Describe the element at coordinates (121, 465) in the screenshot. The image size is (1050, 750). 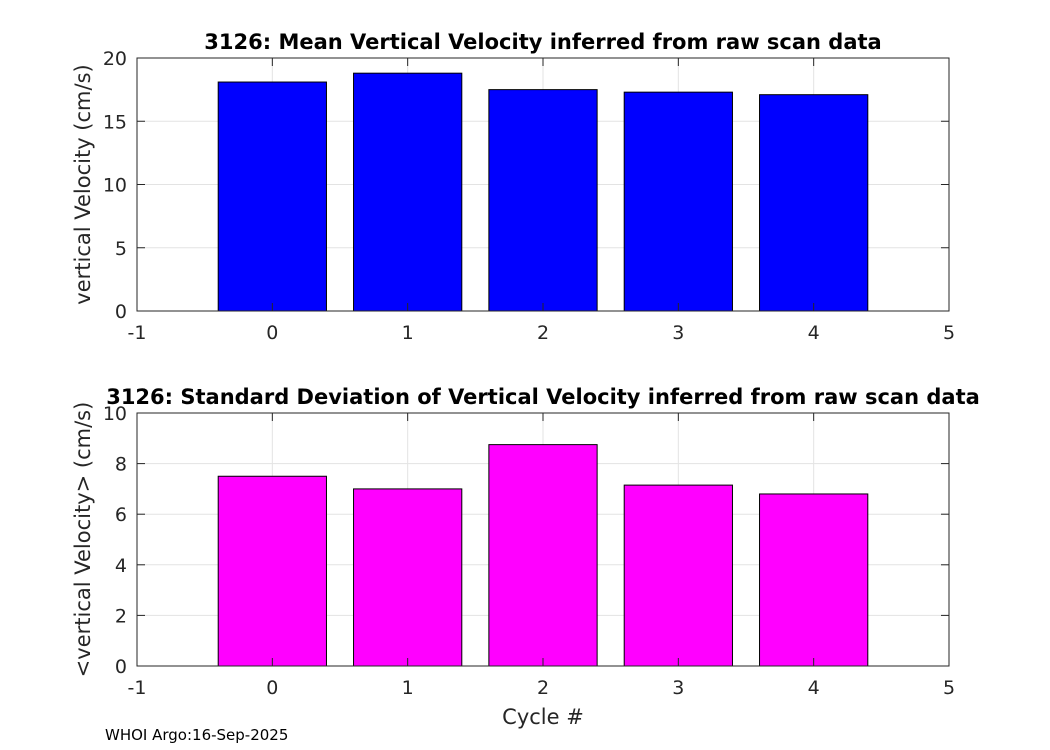
I see `chart2-y-tick-label: 8` at that location.